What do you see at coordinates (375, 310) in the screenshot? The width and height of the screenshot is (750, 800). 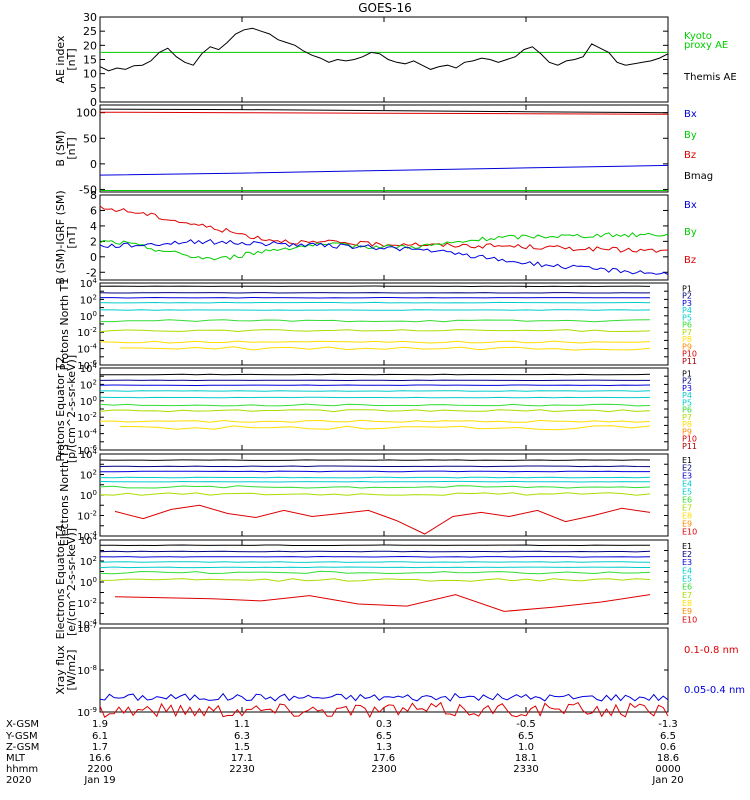 I see `flux-line-p5` at bounding box center [375, 310].